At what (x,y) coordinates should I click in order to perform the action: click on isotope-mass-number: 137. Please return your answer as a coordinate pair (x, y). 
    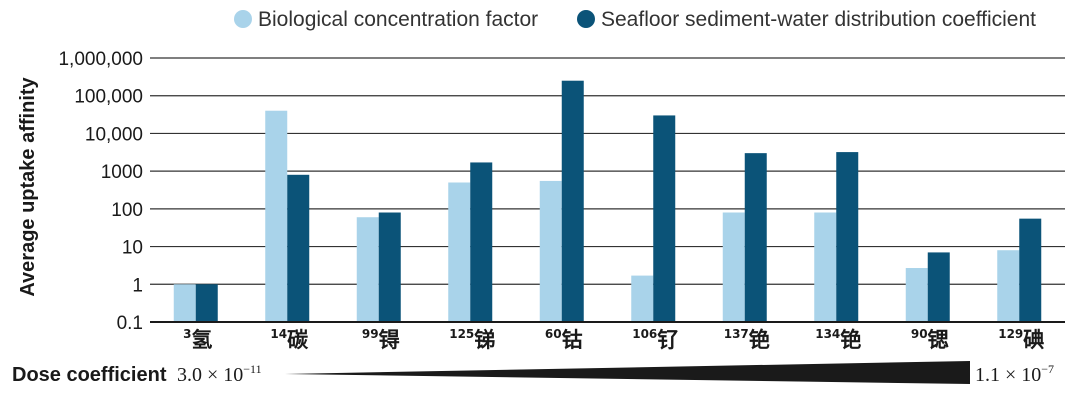
    Looking at the image, I should click on (736, 334).